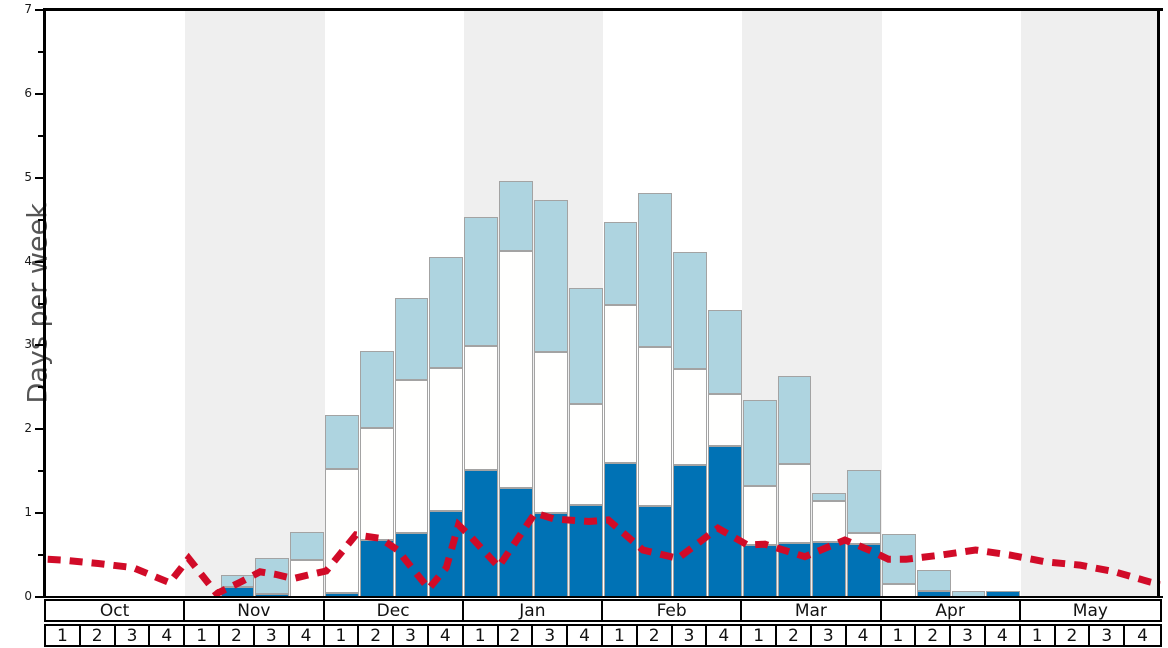  I want to click on week-number-dec-4: 4, so click(446, 636).